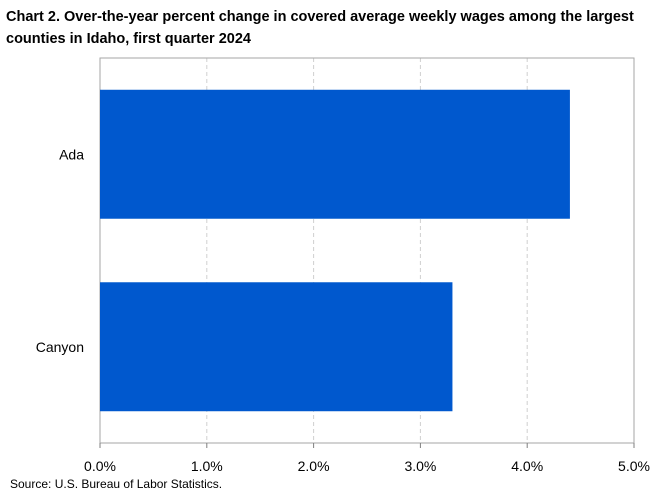 Image resolution: width=660 pixels, height=492 pixels. Describe the element at coordinates (100, 466) in the screenshot. I see `x-tick-label: 0.0%` at that location.